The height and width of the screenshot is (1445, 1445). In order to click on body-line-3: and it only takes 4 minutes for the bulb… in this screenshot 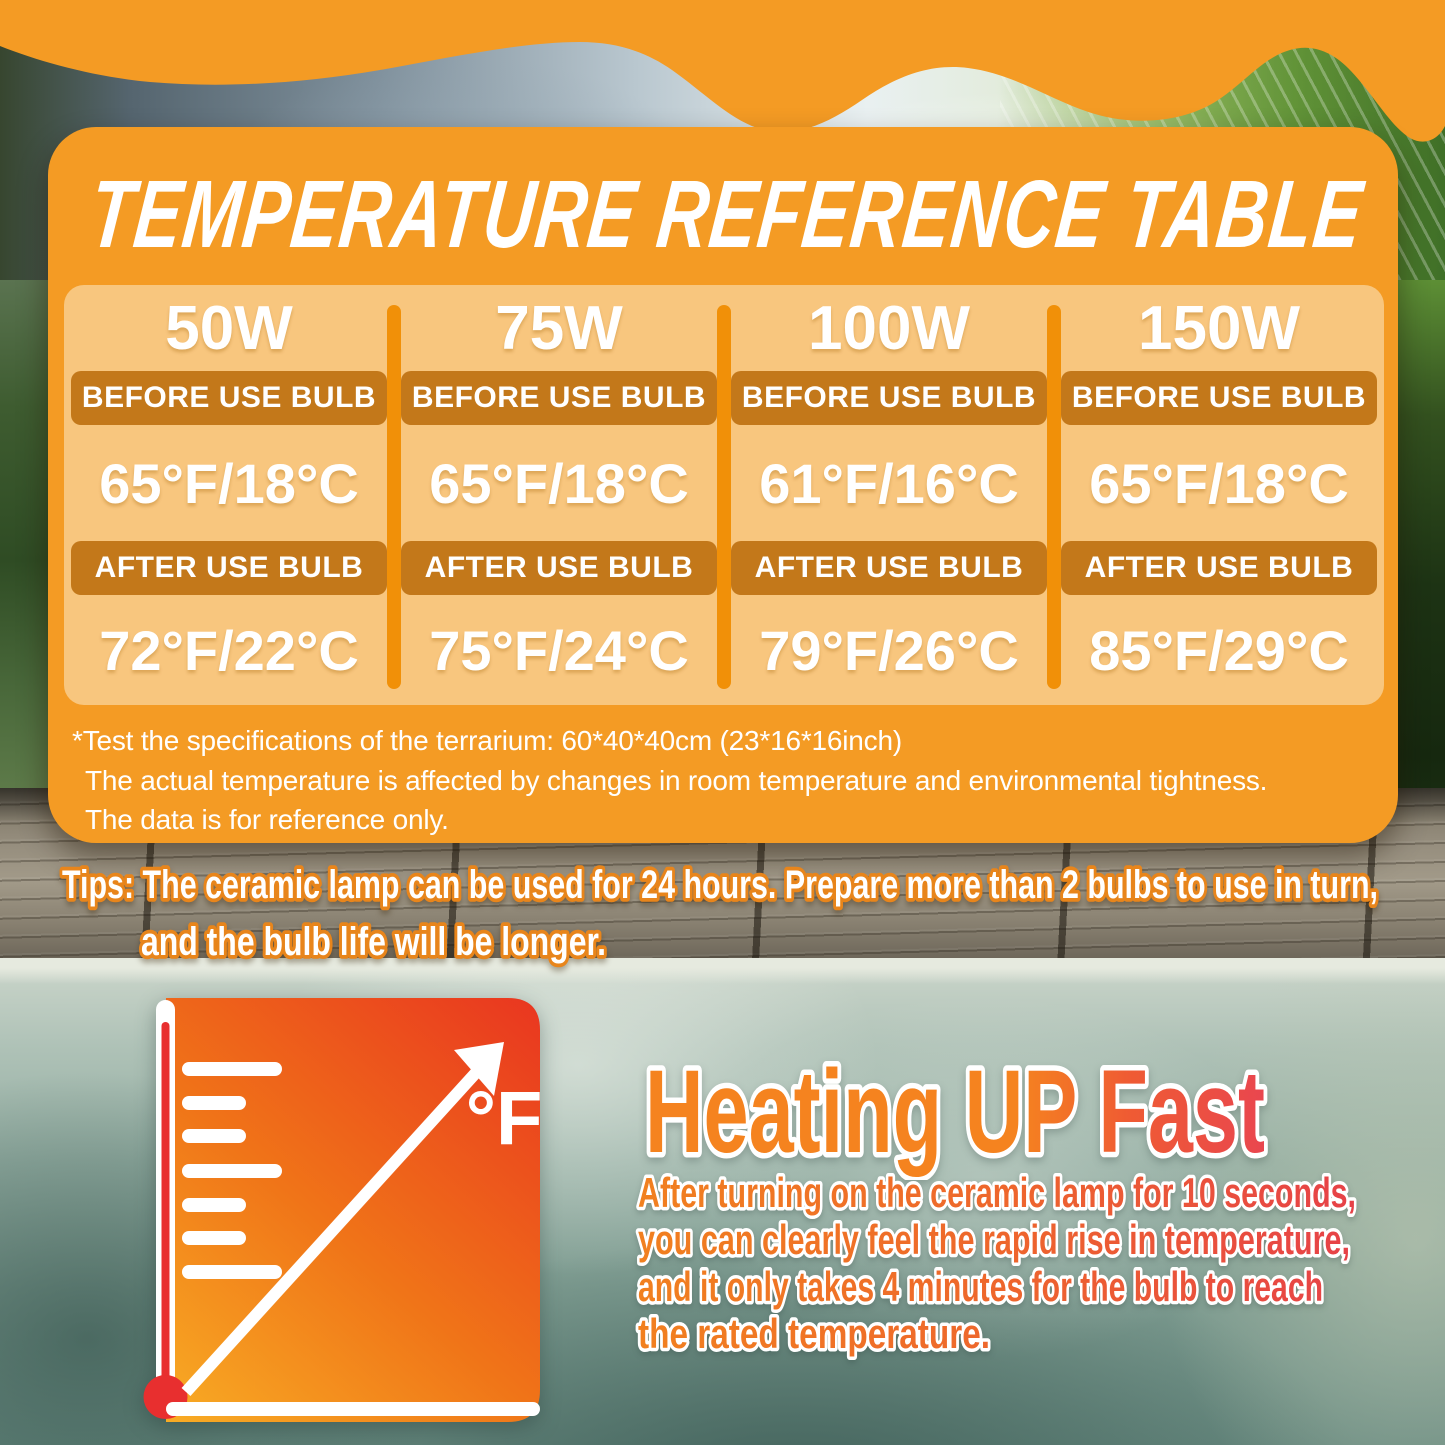, I will do `click(980, 1286)`.